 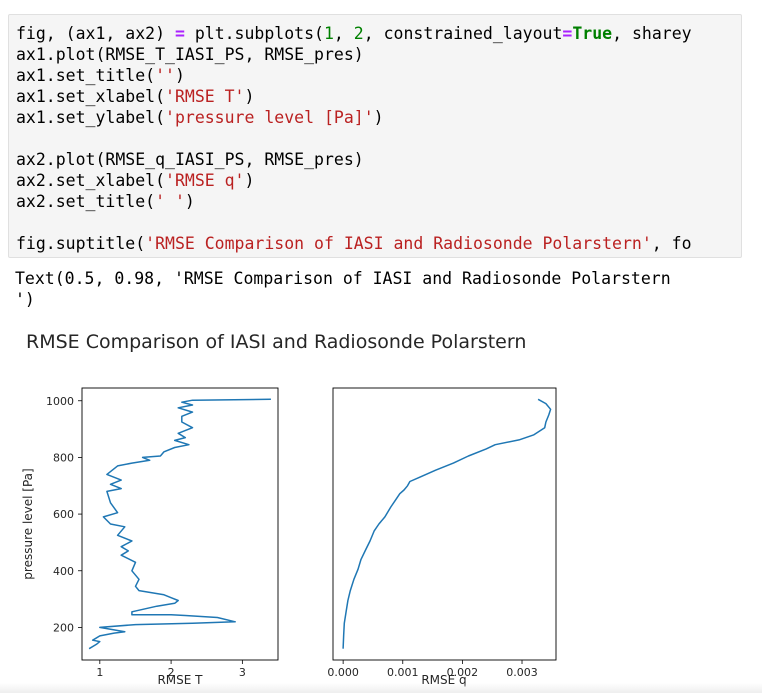 What do you see at coordinates (190, 159) in the screenshot?
I see `code-token: ax2.plot(RMSE_q_IASI_PS, RMSE_pres)` at bounding box center [190, 159].